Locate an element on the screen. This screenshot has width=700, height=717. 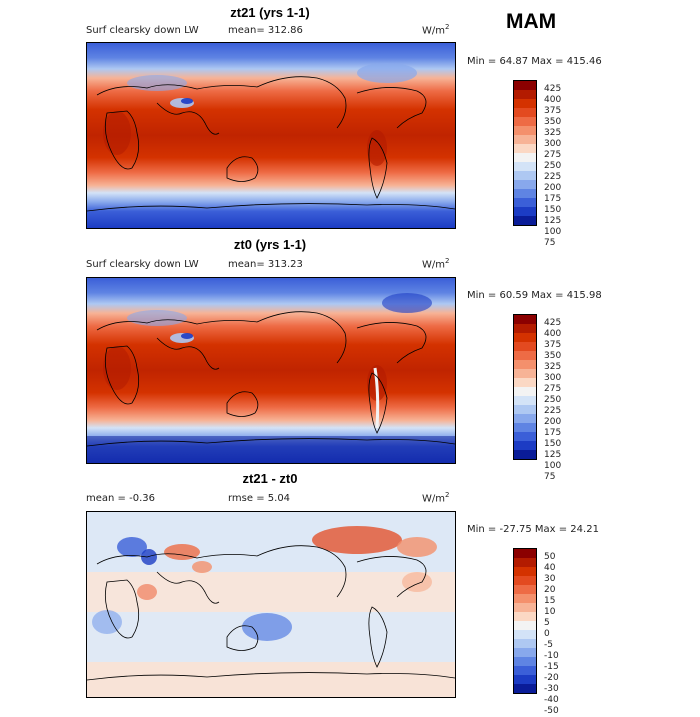
colorbar-tick-label: 5 is located at coordinates (547, 623).